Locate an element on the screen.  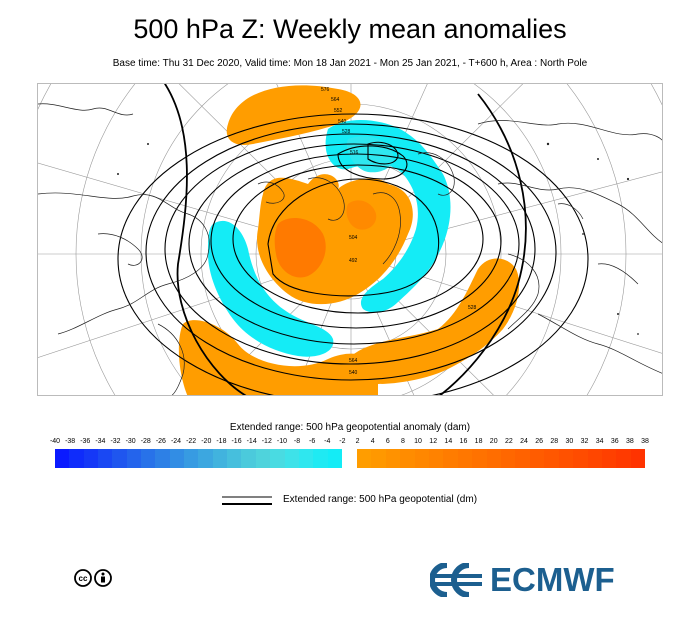
colorbar-tick-label: -30 is located at coordinates (130, 441).